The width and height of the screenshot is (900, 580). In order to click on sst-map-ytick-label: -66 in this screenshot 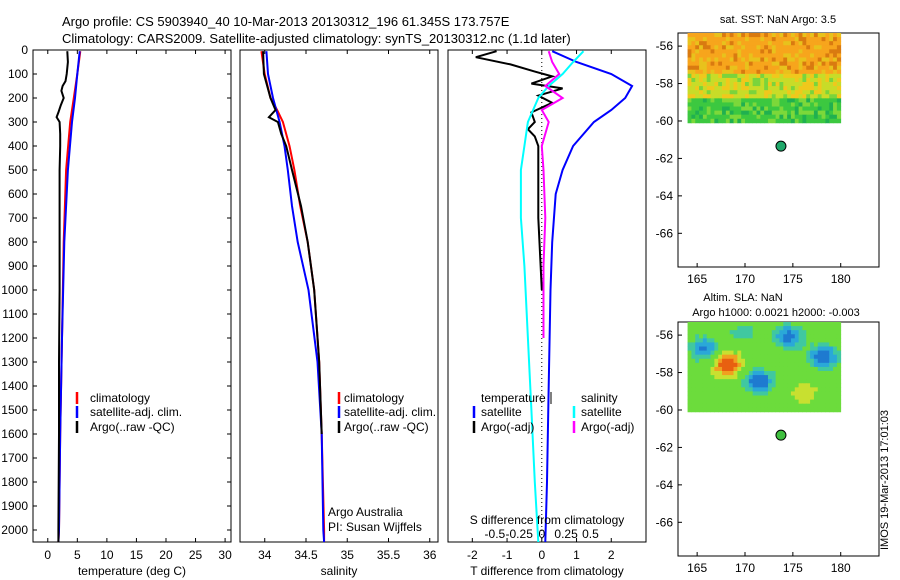, I will do `click(665, 233)`.